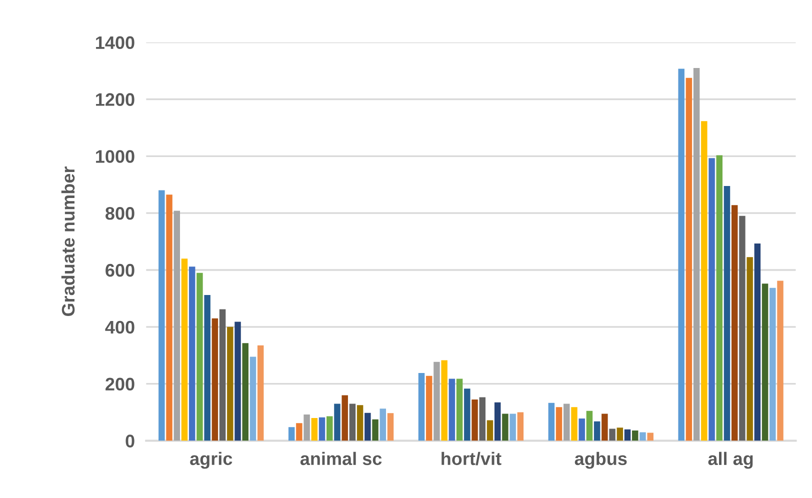 The height and width of the screenshot is (498, 812). Describe the element at coordinates (115, 156) in the screenshot. I see `y-tick-label: 1000` at that location.